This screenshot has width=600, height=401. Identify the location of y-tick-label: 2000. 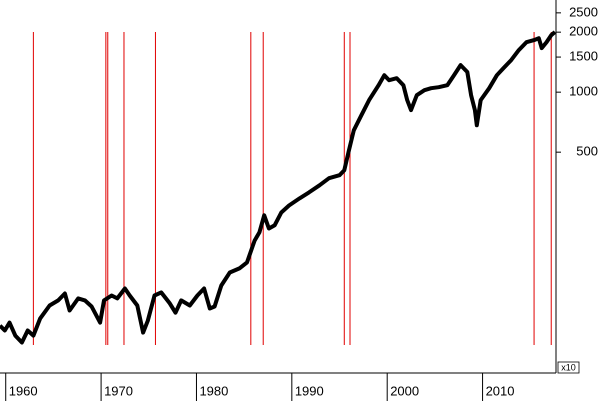
(583, 31).